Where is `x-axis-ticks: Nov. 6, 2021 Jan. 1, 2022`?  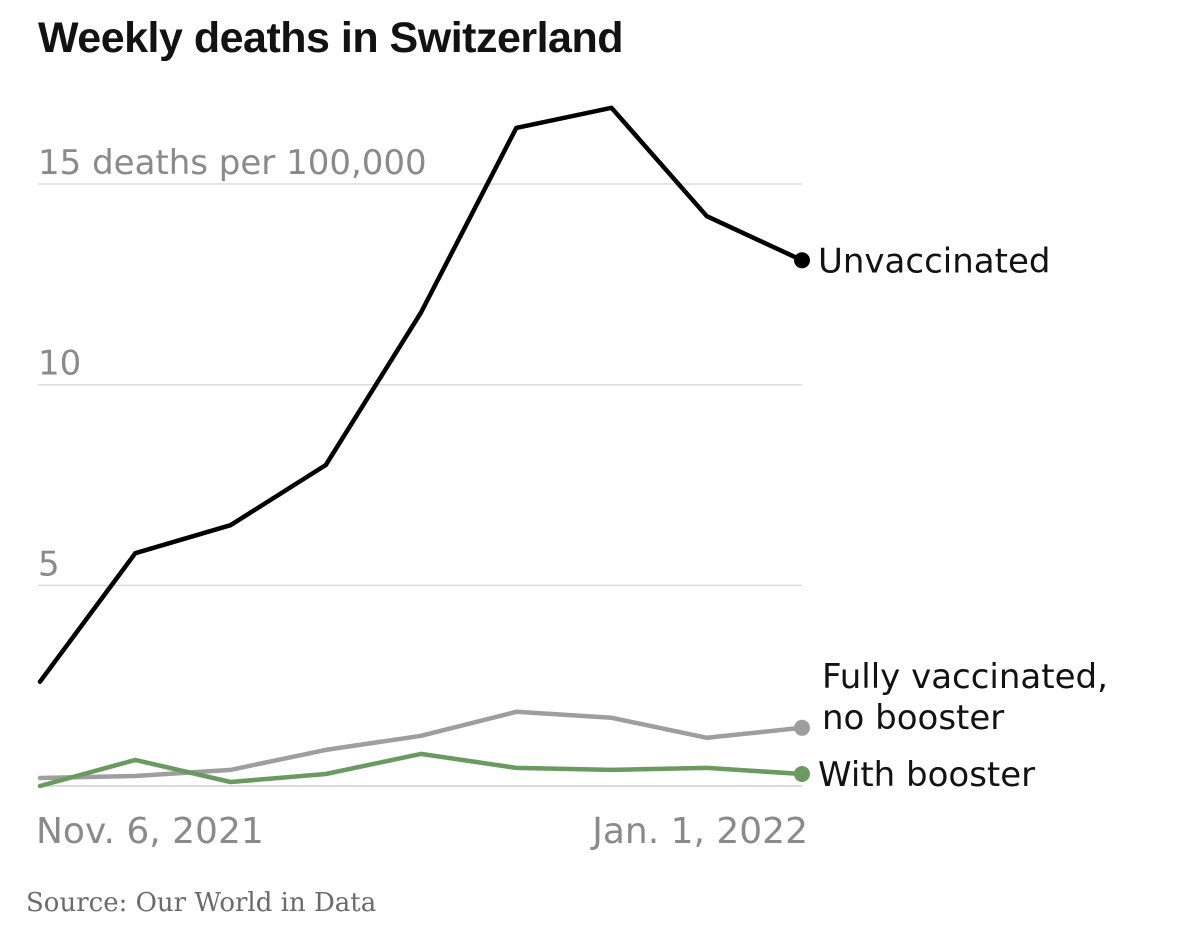 x-axis-ticks: Nov. 6, 2021 Jan. 1, 2022 is located at coordinates (422, 831).